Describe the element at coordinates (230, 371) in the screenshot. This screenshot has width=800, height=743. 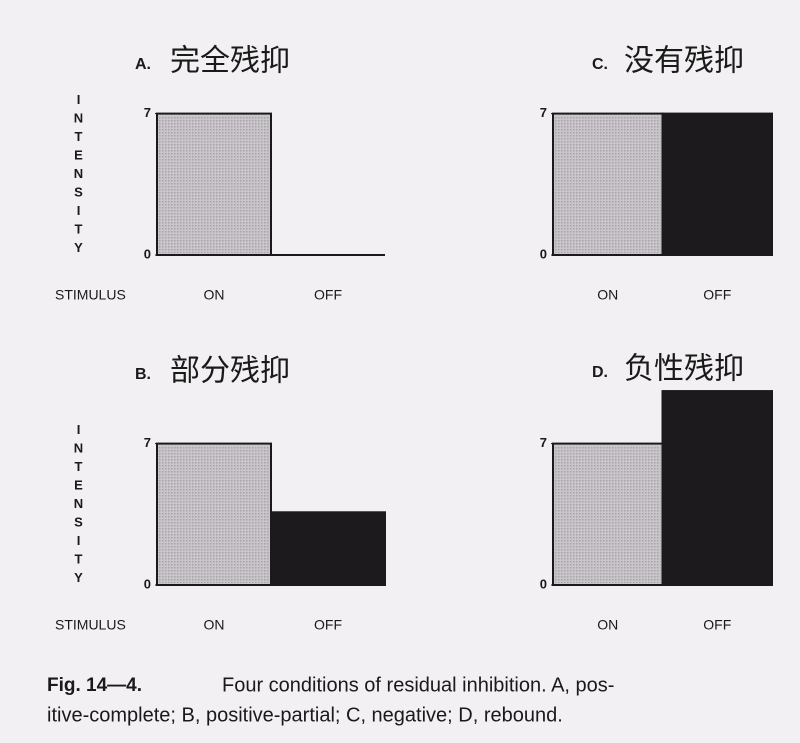
I see `panel-title: 部分残抑` at that location.